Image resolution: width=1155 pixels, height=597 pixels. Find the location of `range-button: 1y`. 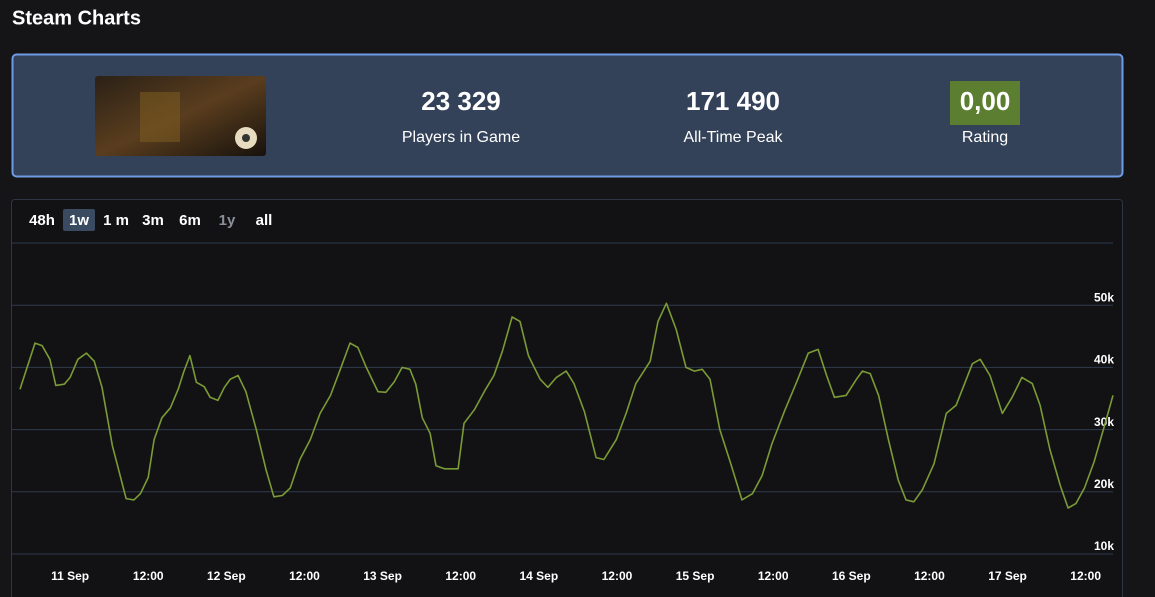

range-button: 1y is located at coordinates (227, 220).